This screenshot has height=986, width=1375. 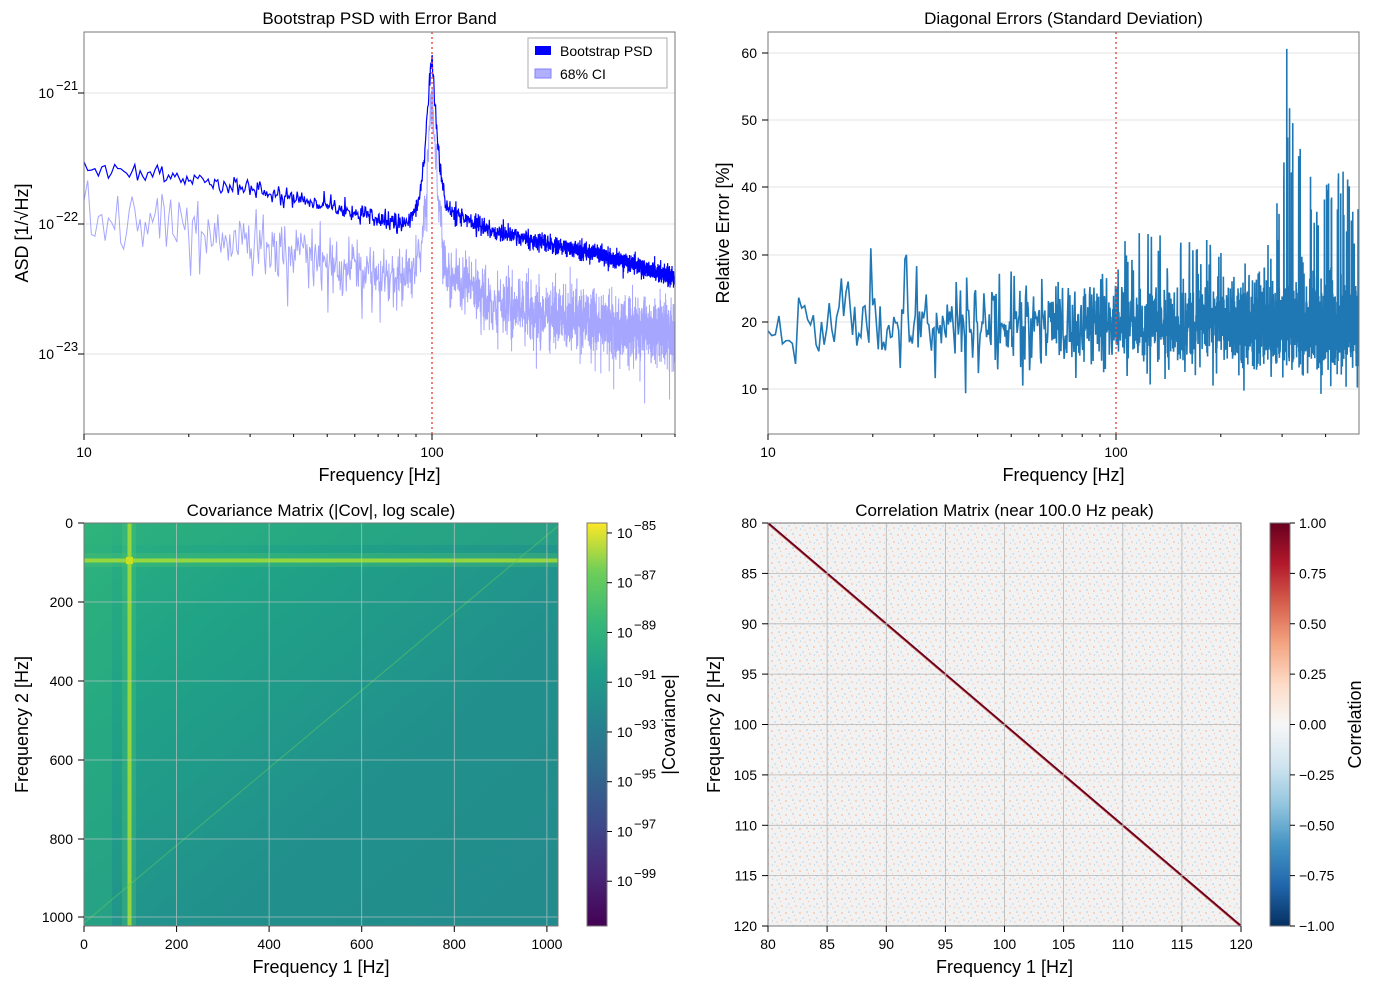 I want to click on cov-xtick-600: 600, so click(x=362, y=944).